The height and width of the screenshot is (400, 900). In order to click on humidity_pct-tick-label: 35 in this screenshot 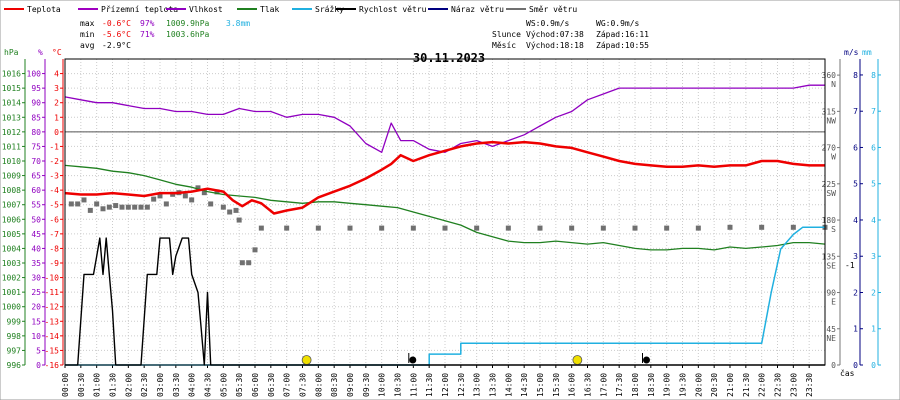, I will do `click(36, 263)`.